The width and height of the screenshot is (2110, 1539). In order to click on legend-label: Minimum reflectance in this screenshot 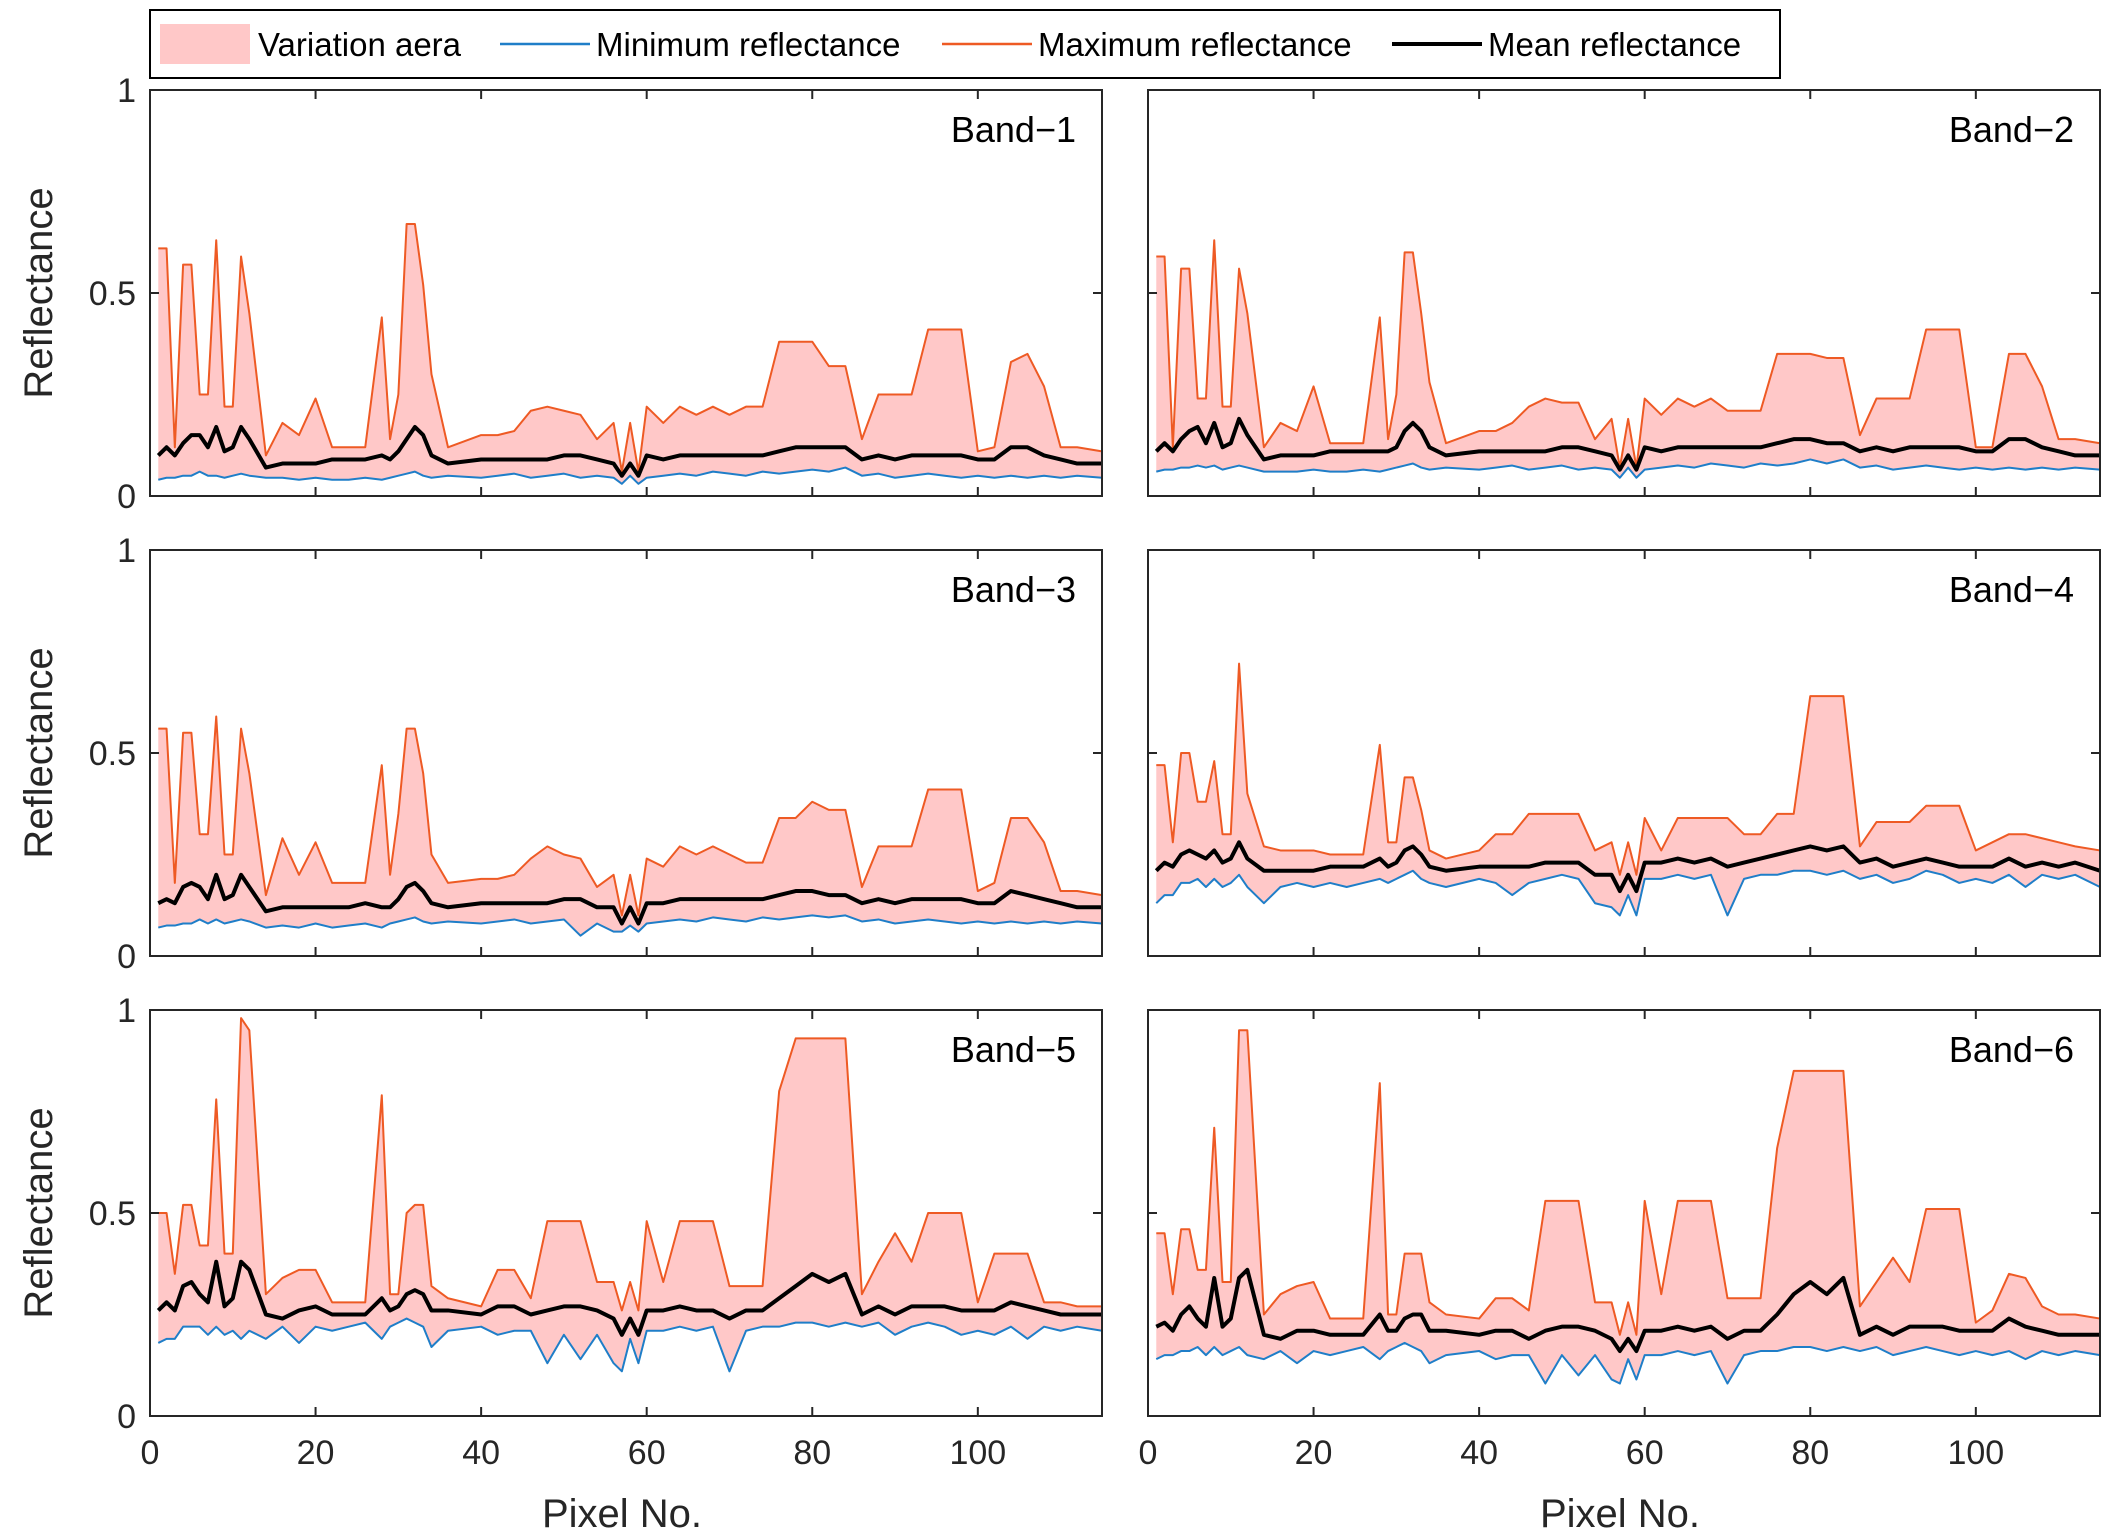, I will do `click(748, 44)`.